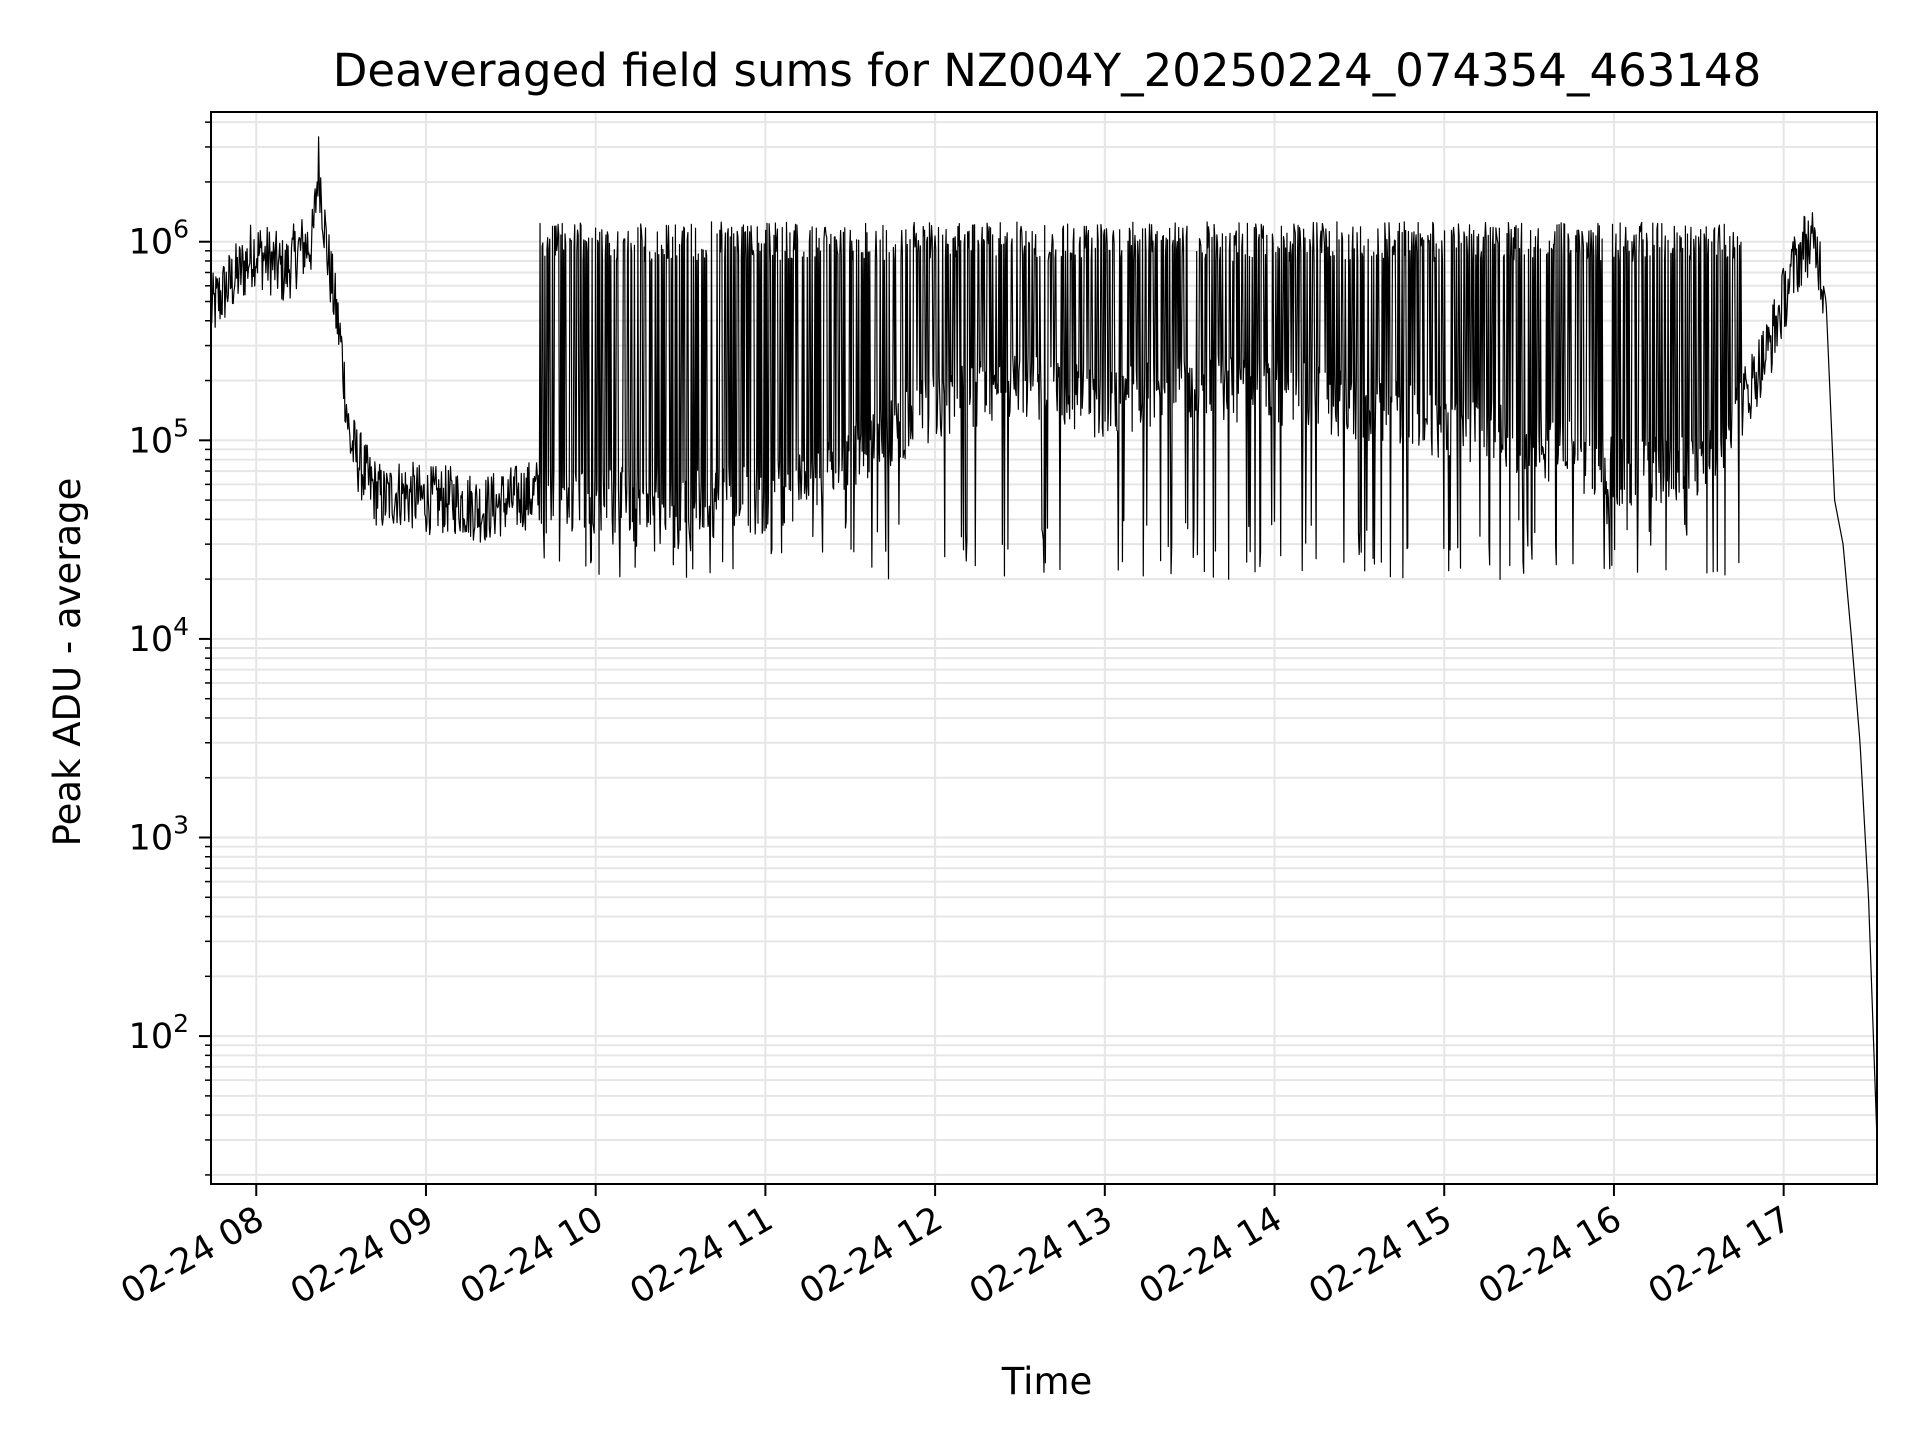 This screenshot has height=1440, width=1920. I want to click on y-axis-label: Peak ADU - average, so click(67, 662).